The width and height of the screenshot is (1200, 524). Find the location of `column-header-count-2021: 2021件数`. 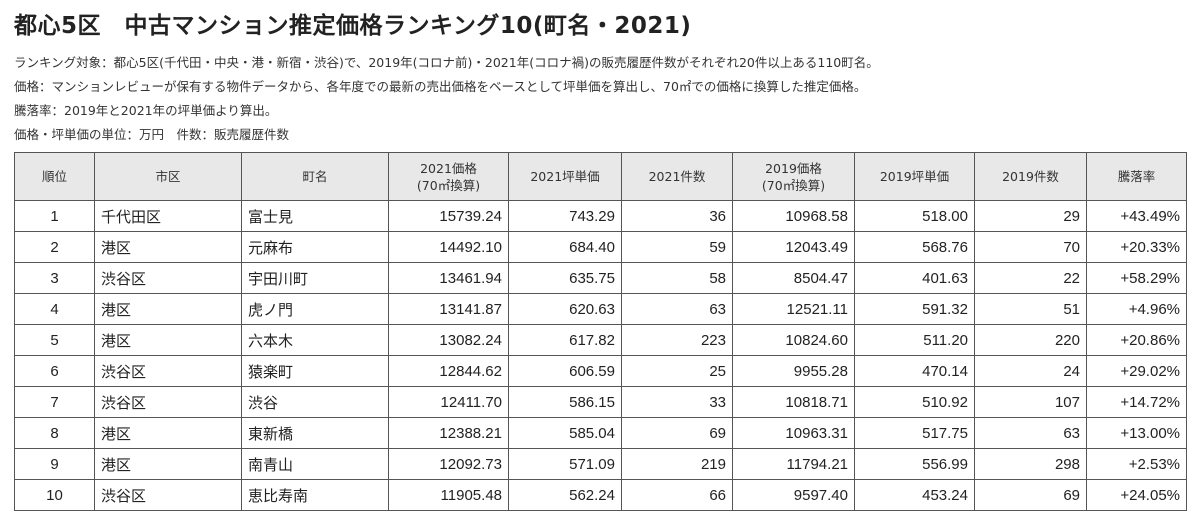

column-header-count-2021: 2021件数 is located at coordinates (677, 176).